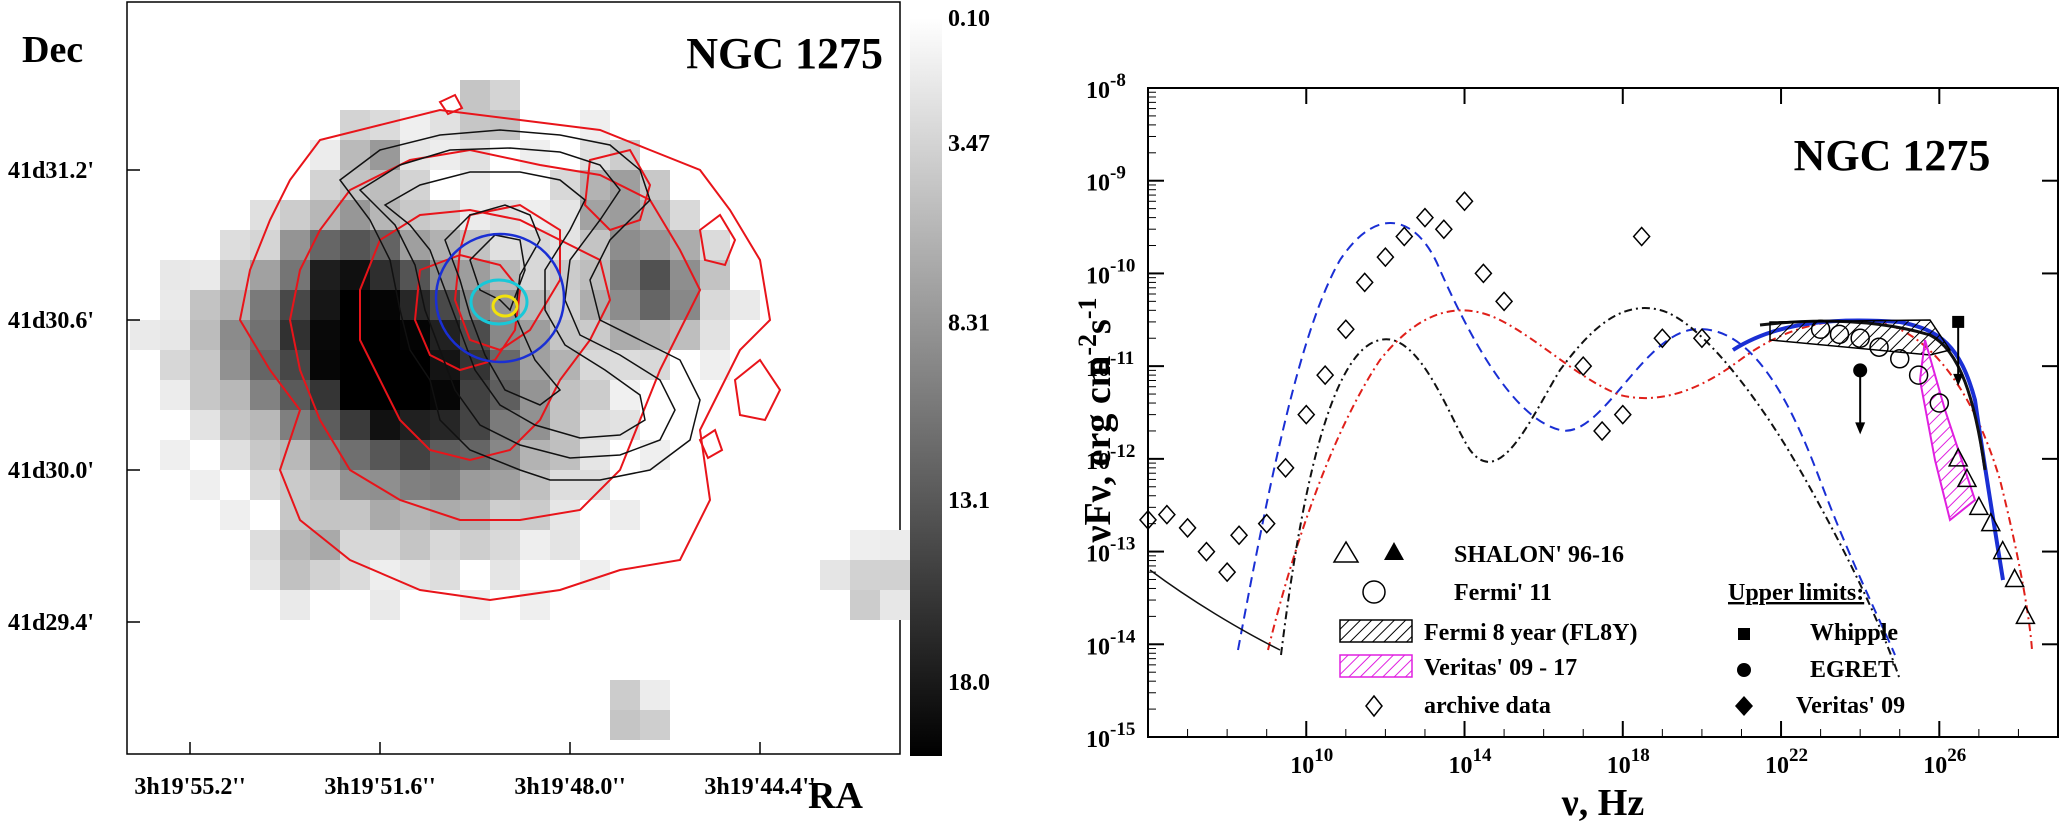 The height and width of the screenshot is (824, 2061). I want to click on colorbar-tick-label: 8.31, so click(969, 323).